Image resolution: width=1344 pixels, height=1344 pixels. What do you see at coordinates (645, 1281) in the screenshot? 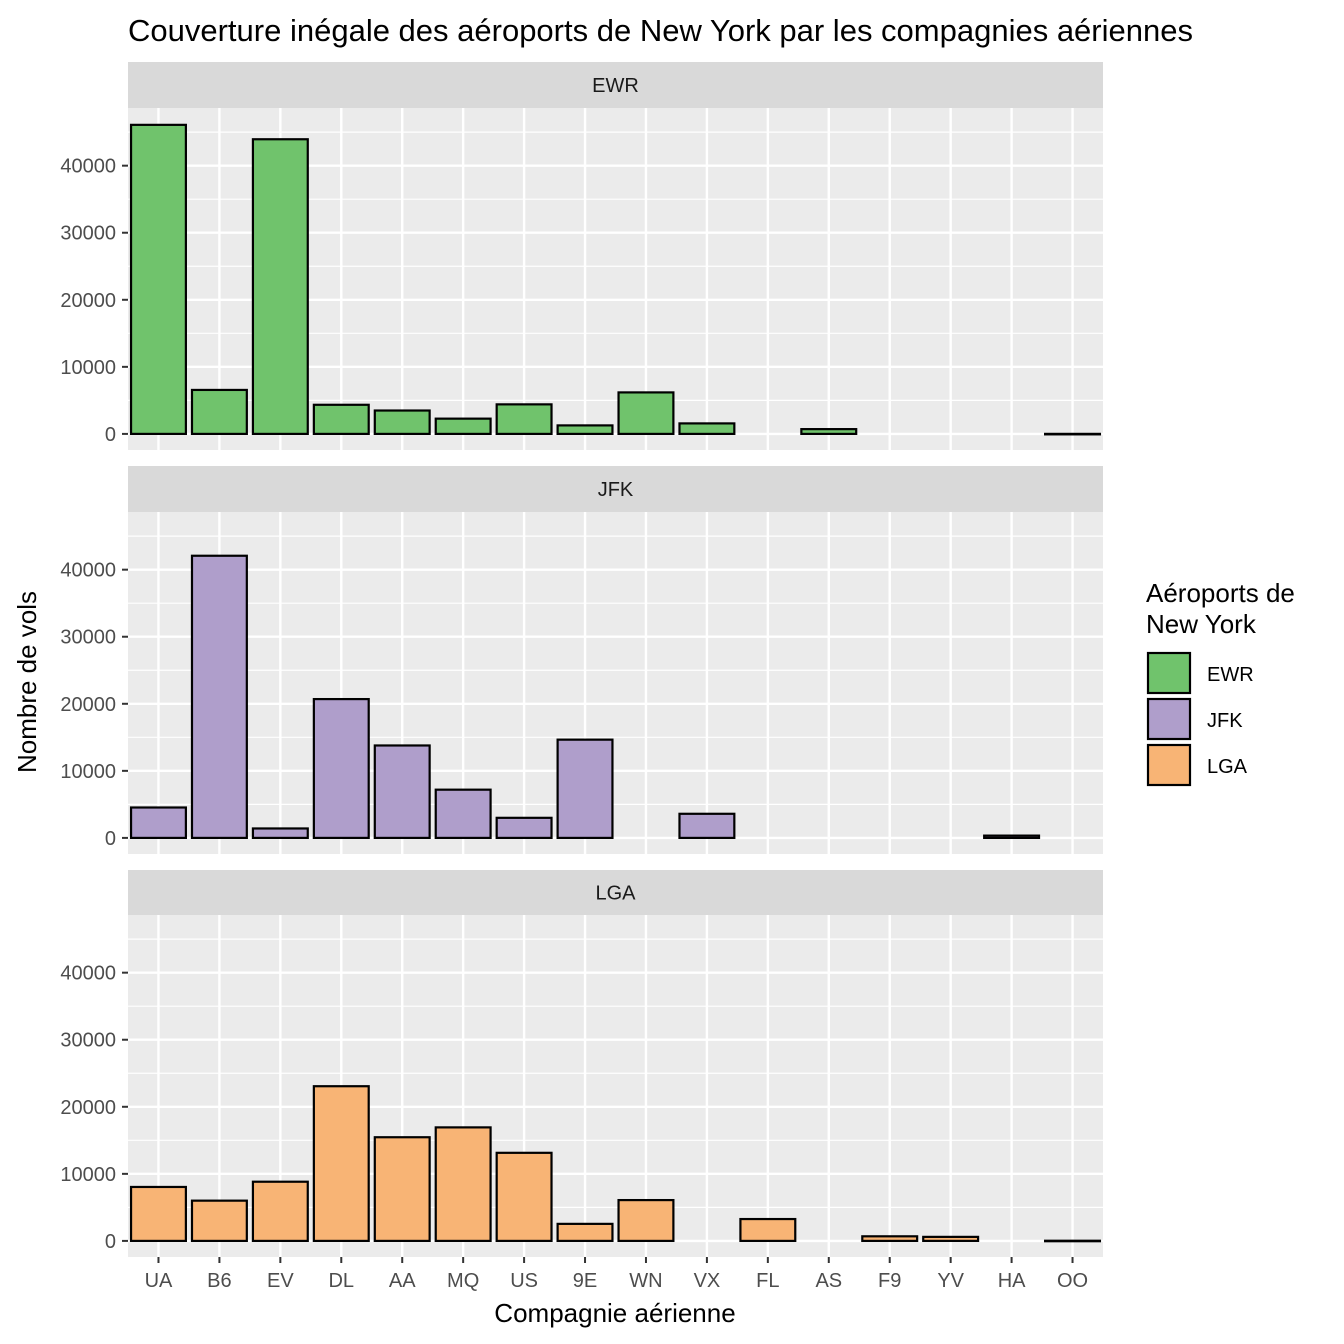
I see `x-tick-label: WN` at bounding box center [645, 1281].